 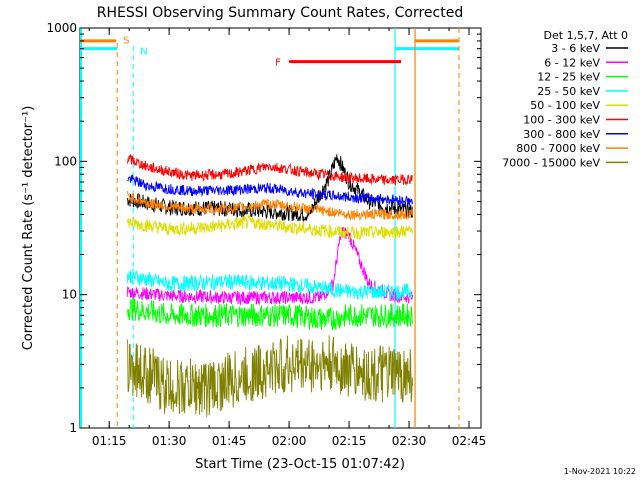 What do you see at coordinates (143, 51) in the screenshot?
I see `night-label: N` at bounding box center [143, 51].